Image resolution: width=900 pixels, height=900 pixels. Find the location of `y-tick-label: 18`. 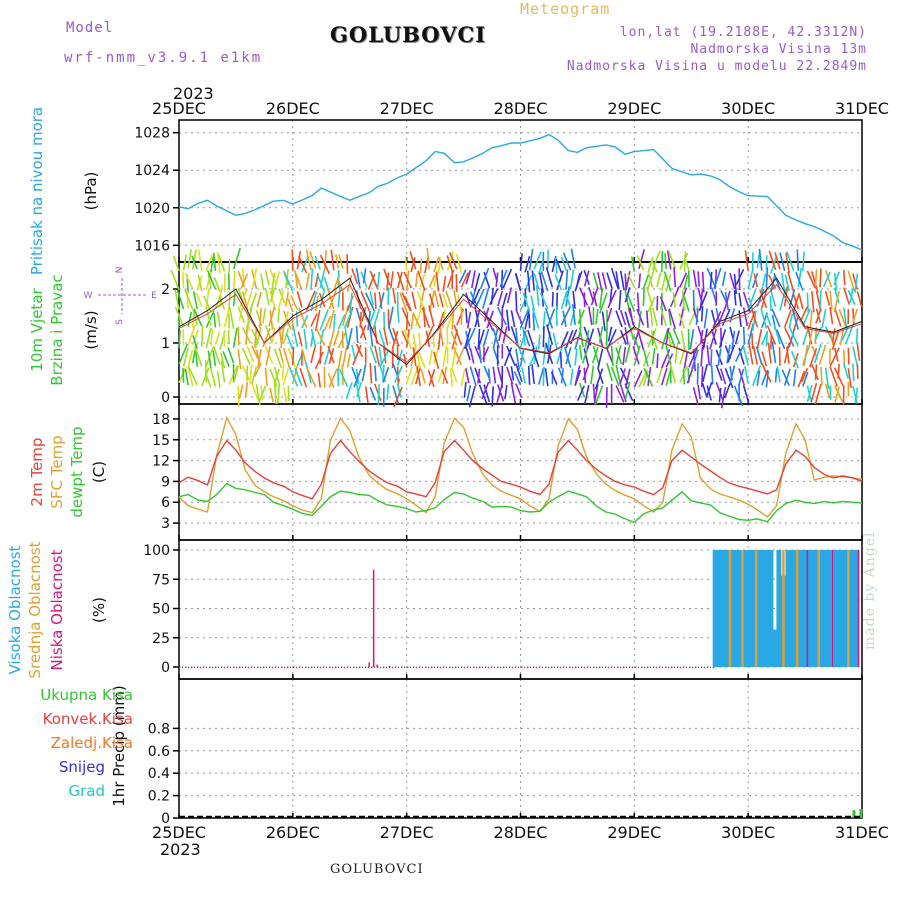

y-tick-label: 18 is located at coordinates (161, 420).